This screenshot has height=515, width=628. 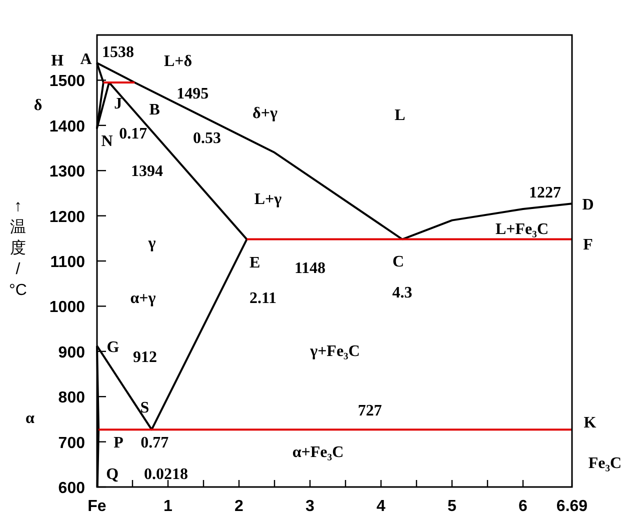 What do you see at coordinates (381, 506) in the screenshot?
I see `x-tick-label: 4` at bounding box center [381, 506].